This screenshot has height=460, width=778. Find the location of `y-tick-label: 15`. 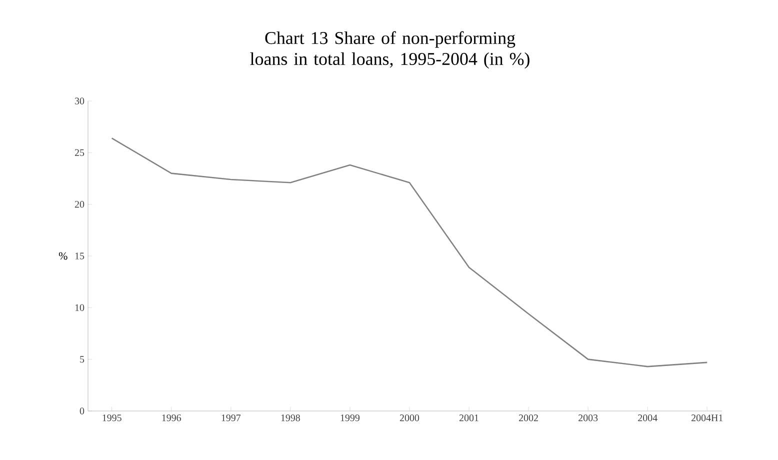

y-tick-label: 15 is located at coordinates (79, 256).